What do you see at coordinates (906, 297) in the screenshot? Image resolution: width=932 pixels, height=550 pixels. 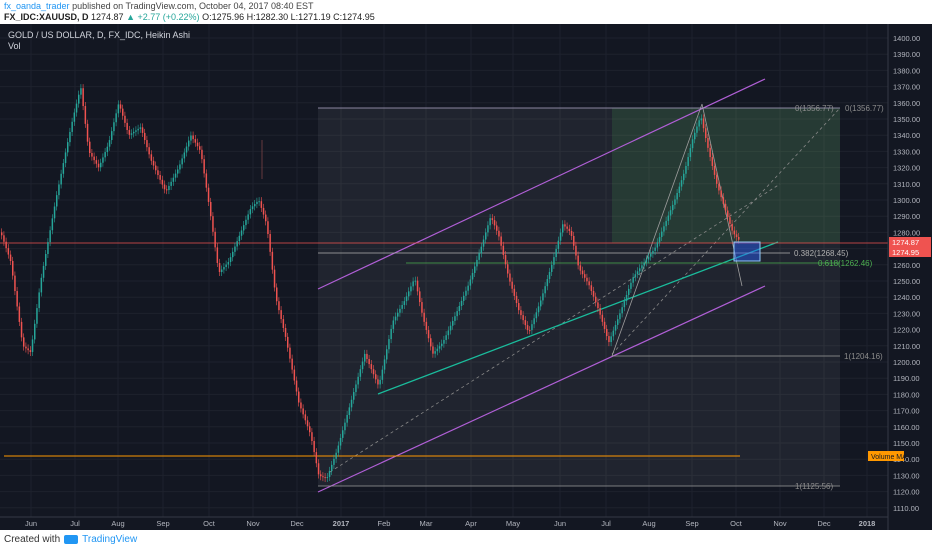 I see `price-tick-label: 1240.00` at bounding box center [906, 297].